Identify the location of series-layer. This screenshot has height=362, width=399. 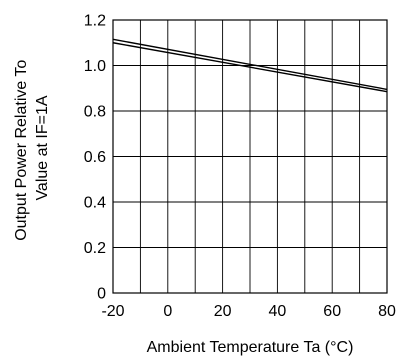
(250, 65).